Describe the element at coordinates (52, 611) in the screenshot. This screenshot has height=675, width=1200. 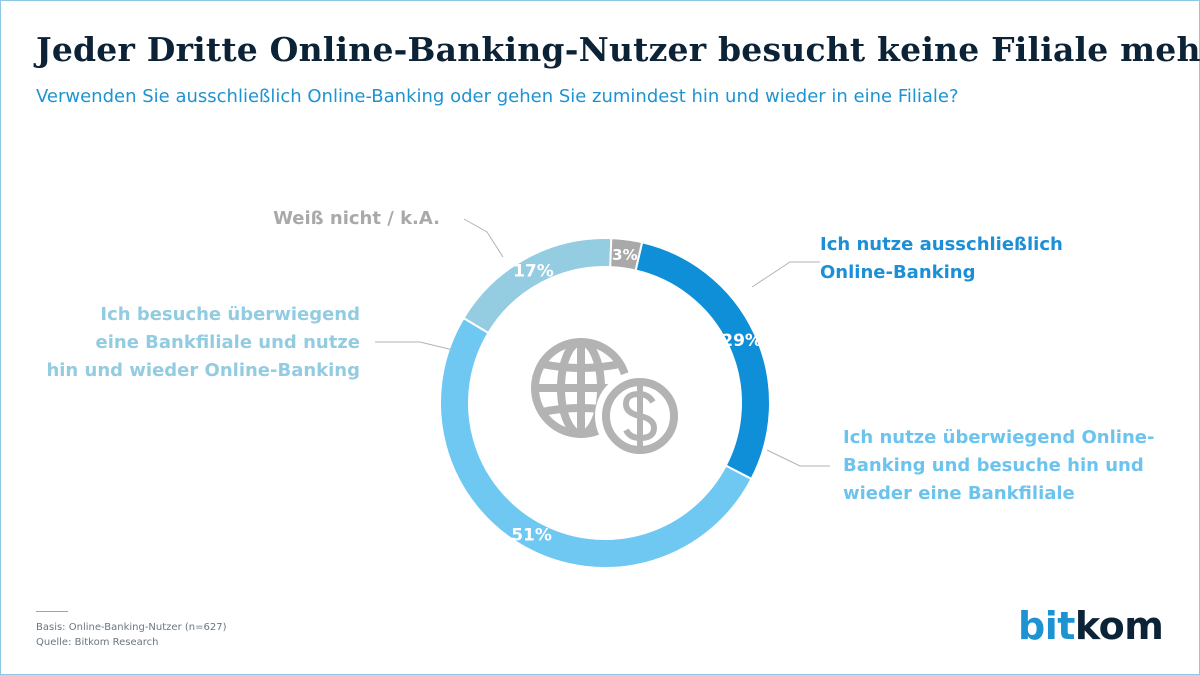
I see `footer-divider` at that location.